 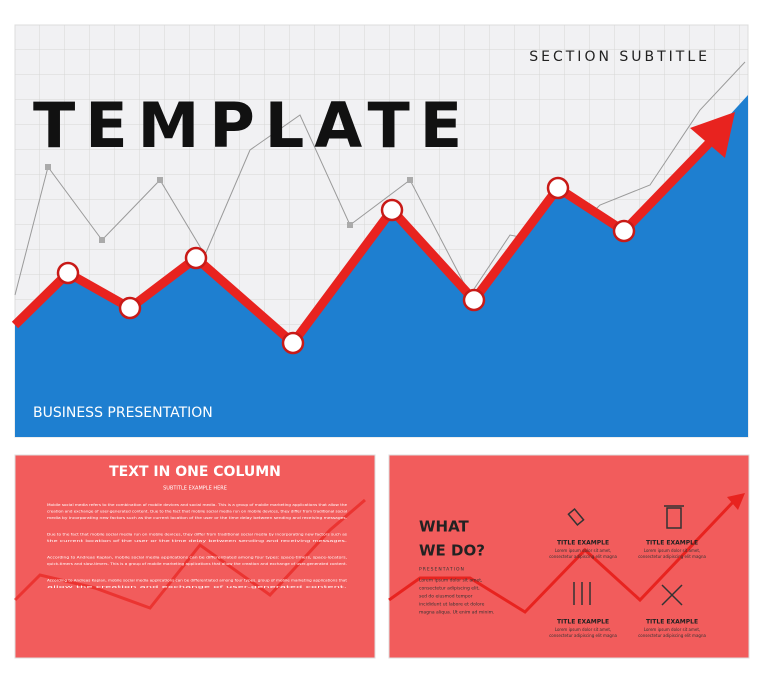 I want to click on what-label: PRESENTATION, so click(x=442, y=570).